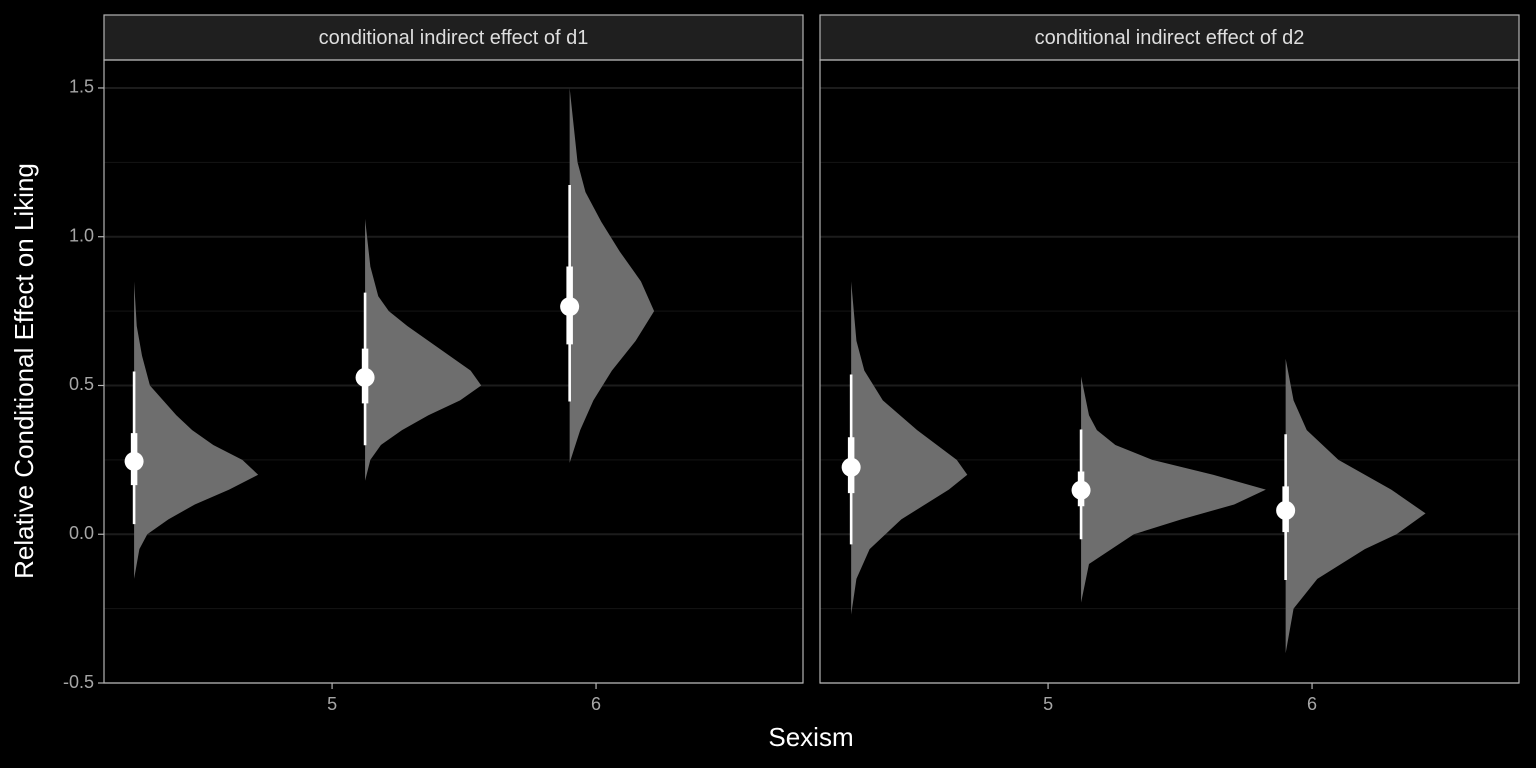 The height and width of the screenshot is (768, 1536). I want to click on y-tick-label: 1.0, so click(81, 235).